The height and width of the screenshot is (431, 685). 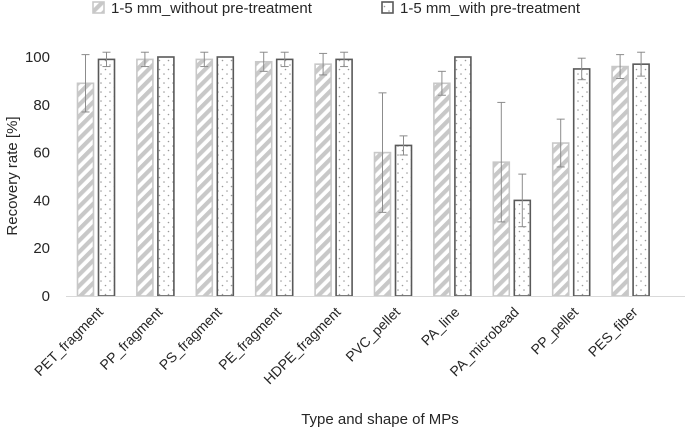 What do you see at coordinates (46, 296) in the screenshot?
I see `y-tick-label: 0` at bounding box center [46, 296].